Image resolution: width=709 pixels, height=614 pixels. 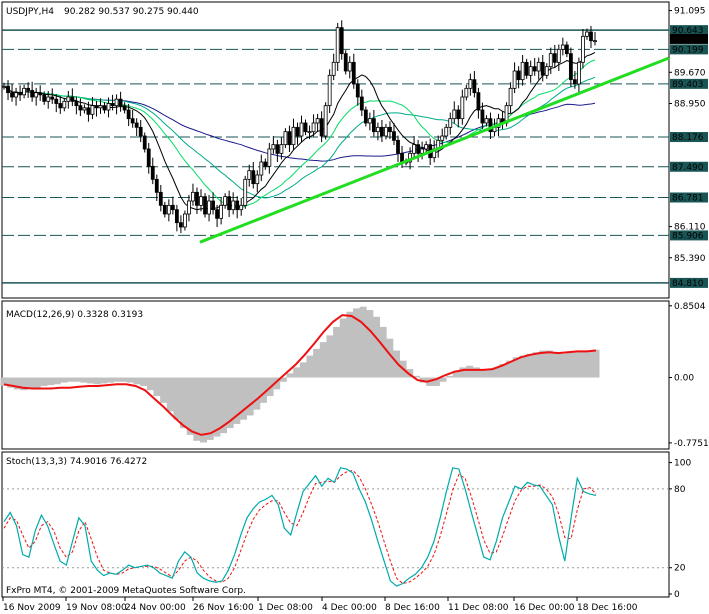 I want to click on price-level-label: 89.403, so click(x=688, y=85).